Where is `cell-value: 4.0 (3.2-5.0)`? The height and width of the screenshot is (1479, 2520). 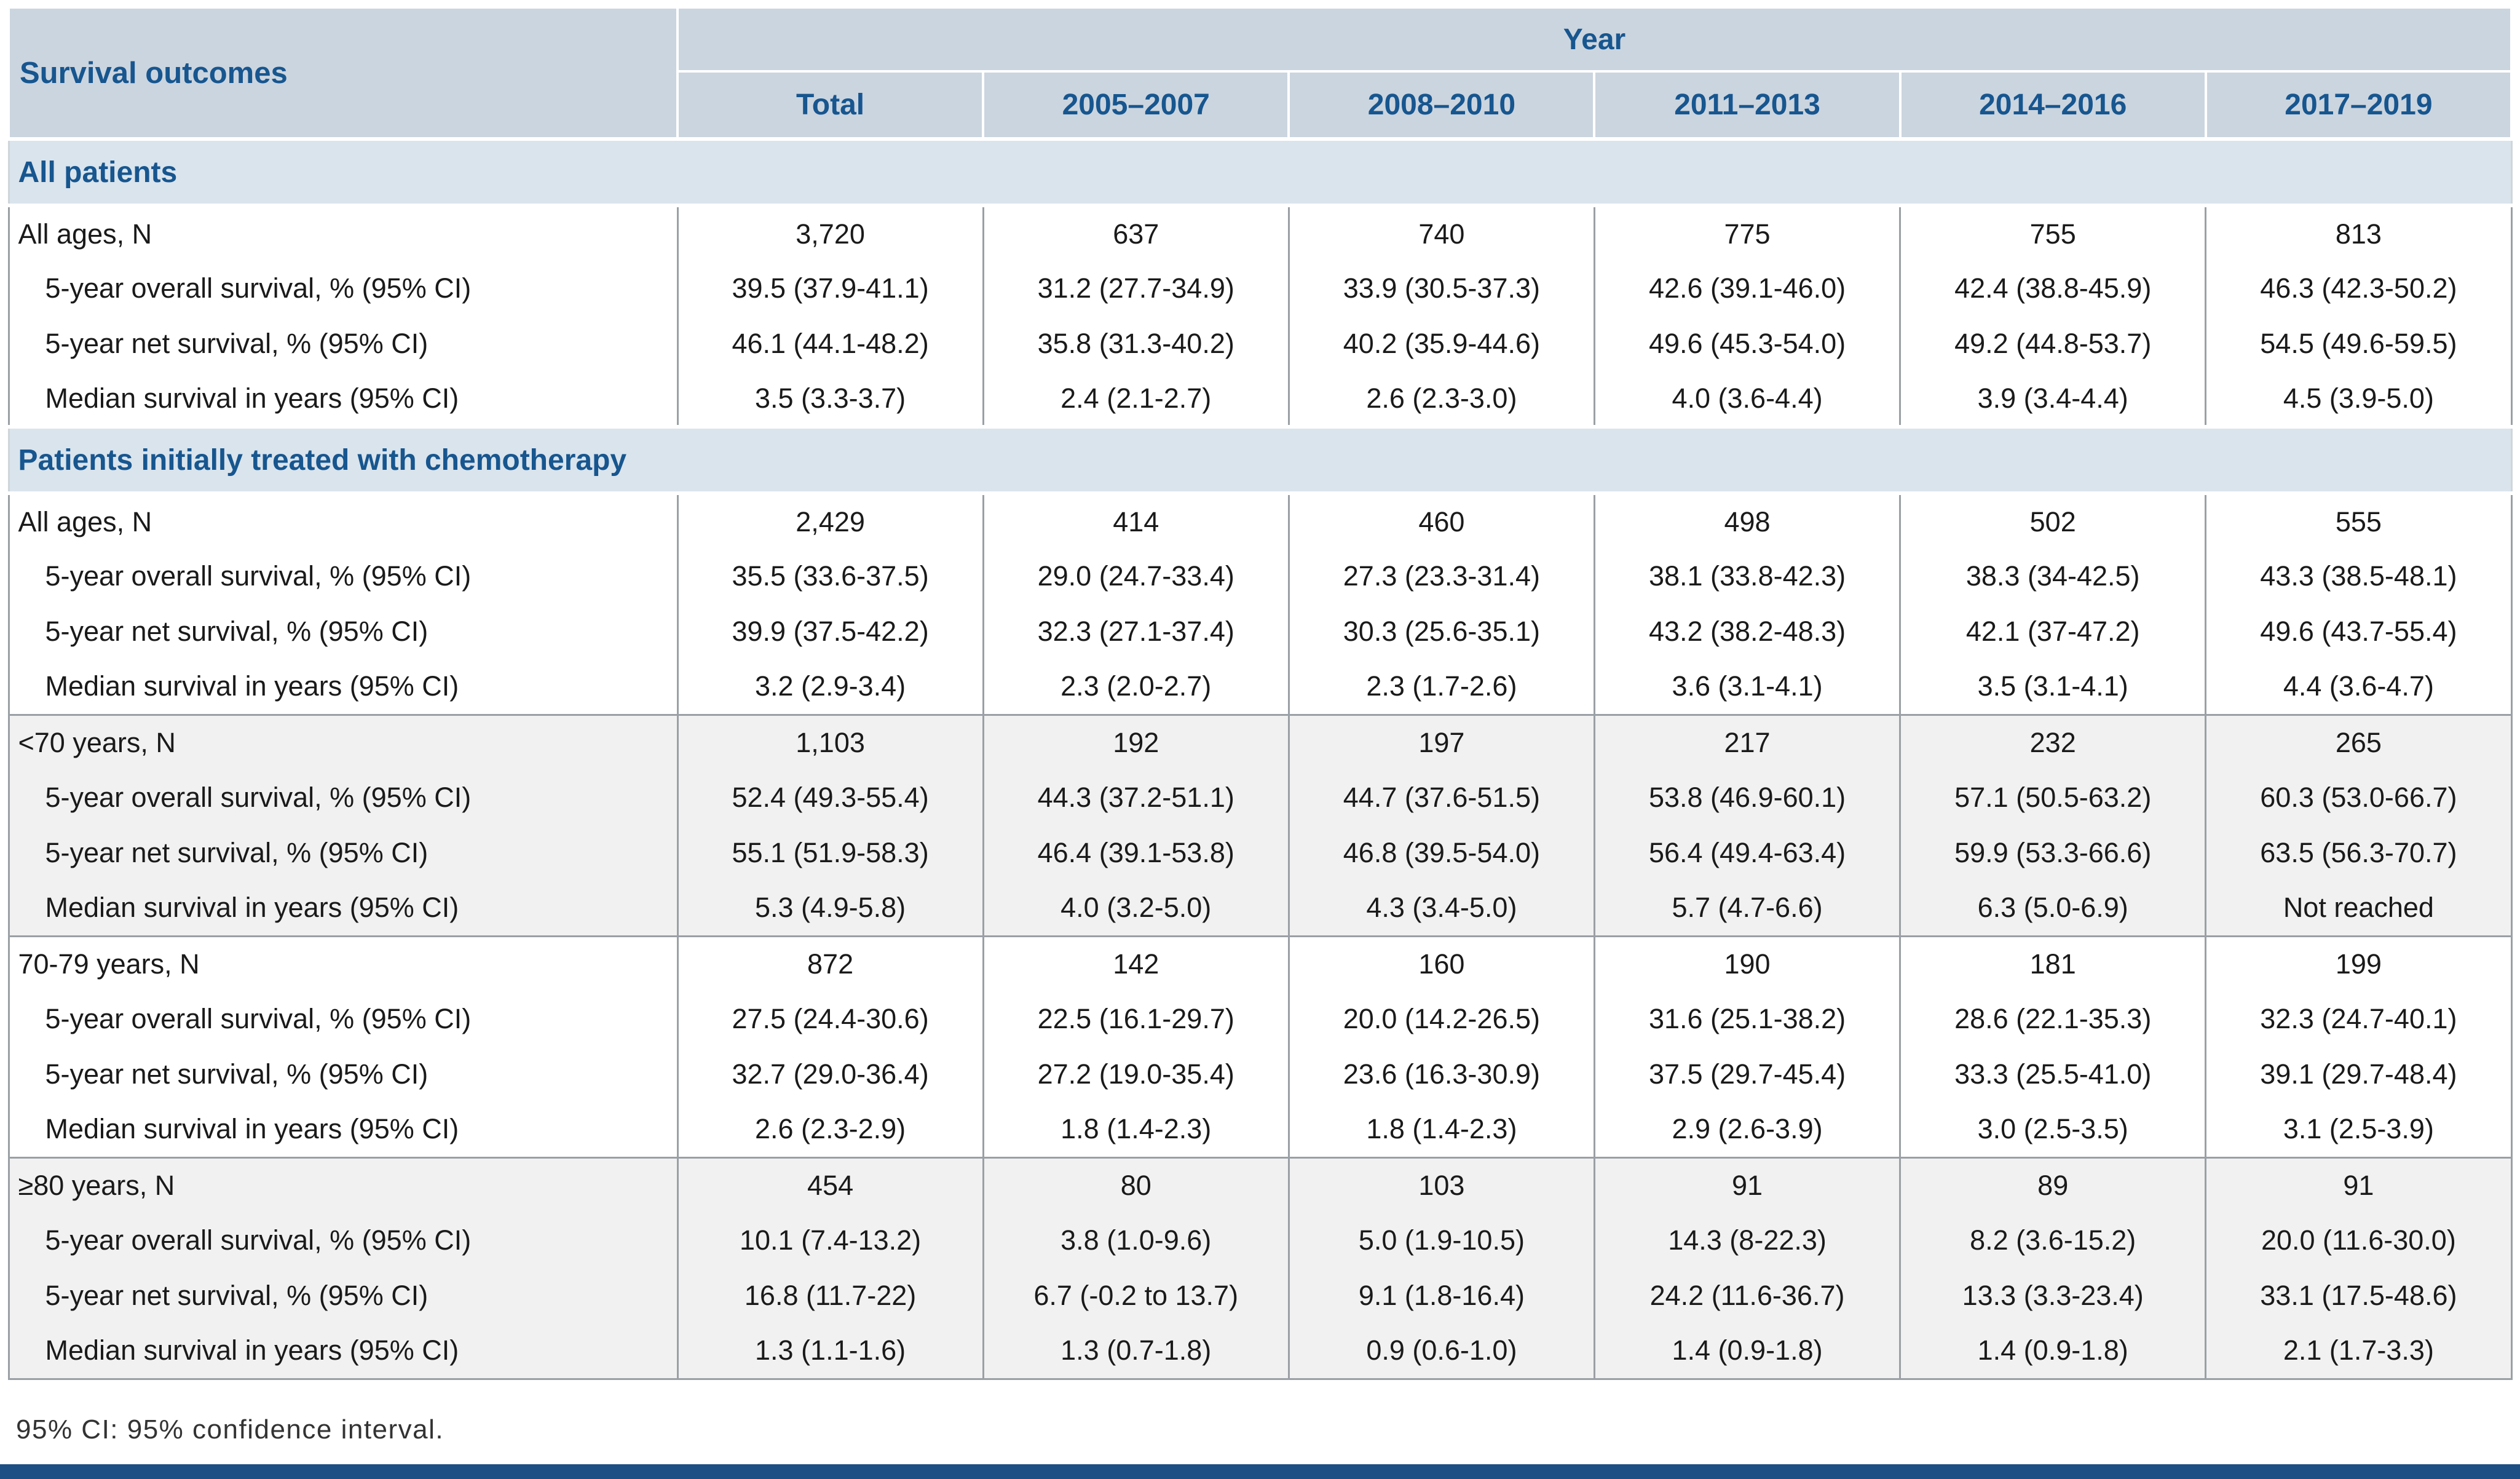
cell-value: 4.0 (3.2-5.0) is located at coordinates (1135, 908).